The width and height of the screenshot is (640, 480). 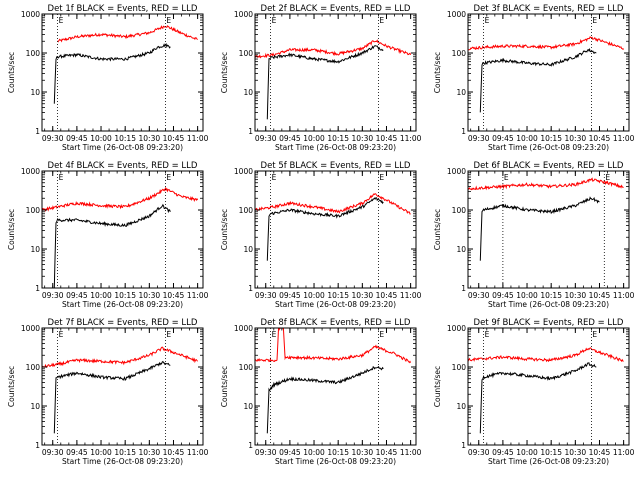 What do you see at coordinates (549, 323) in the screenshot?
I see `panel-title: Det 9f BLACK = Events, RED = LLD` at bounding box center [549, 323].